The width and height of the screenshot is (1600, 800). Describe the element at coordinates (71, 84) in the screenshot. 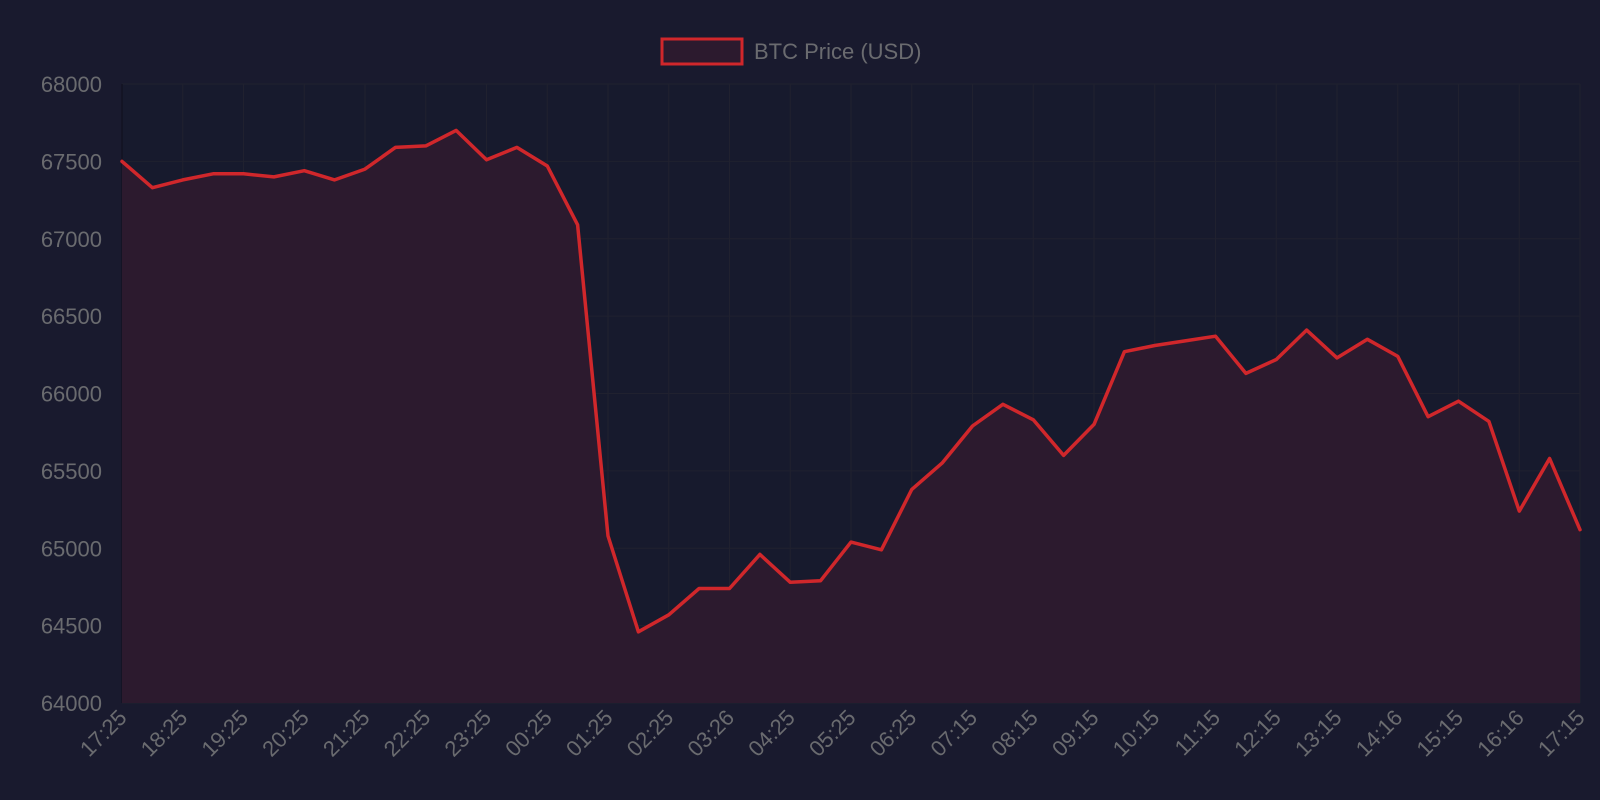

I see `y-tick-label: 68000` at that location.